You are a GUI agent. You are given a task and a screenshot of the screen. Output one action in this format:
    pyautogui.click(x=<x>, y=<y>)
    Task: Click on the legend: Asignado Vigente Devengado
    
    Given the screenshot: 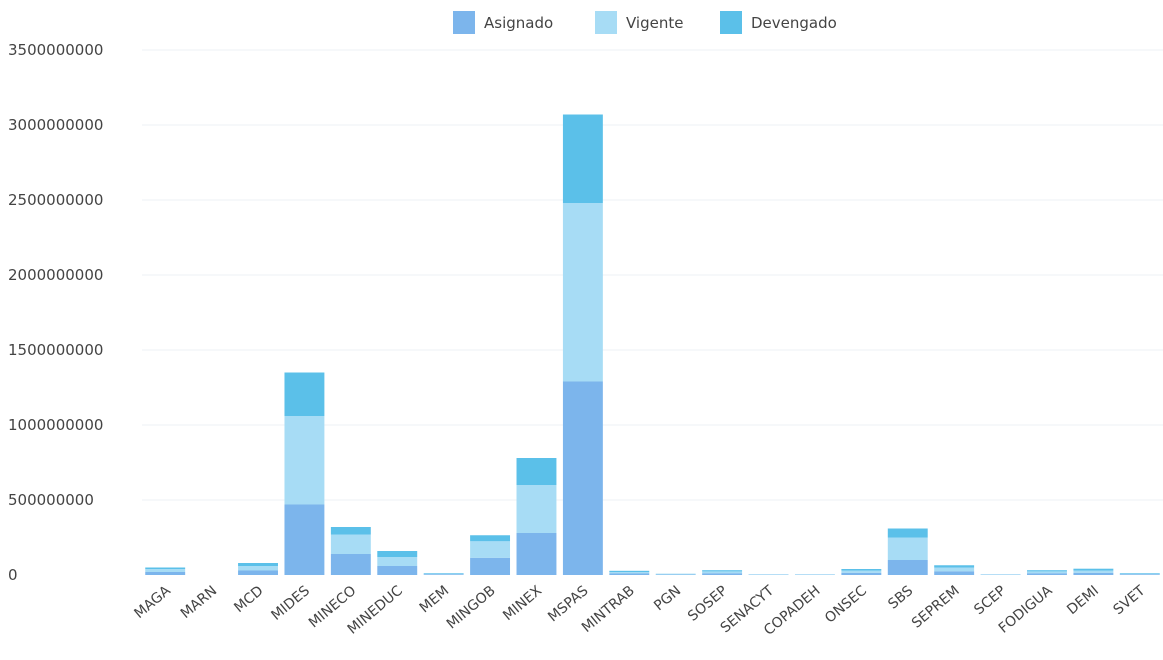 What is the action you would take?
    pyautogui.click(x=645, y=22)
    